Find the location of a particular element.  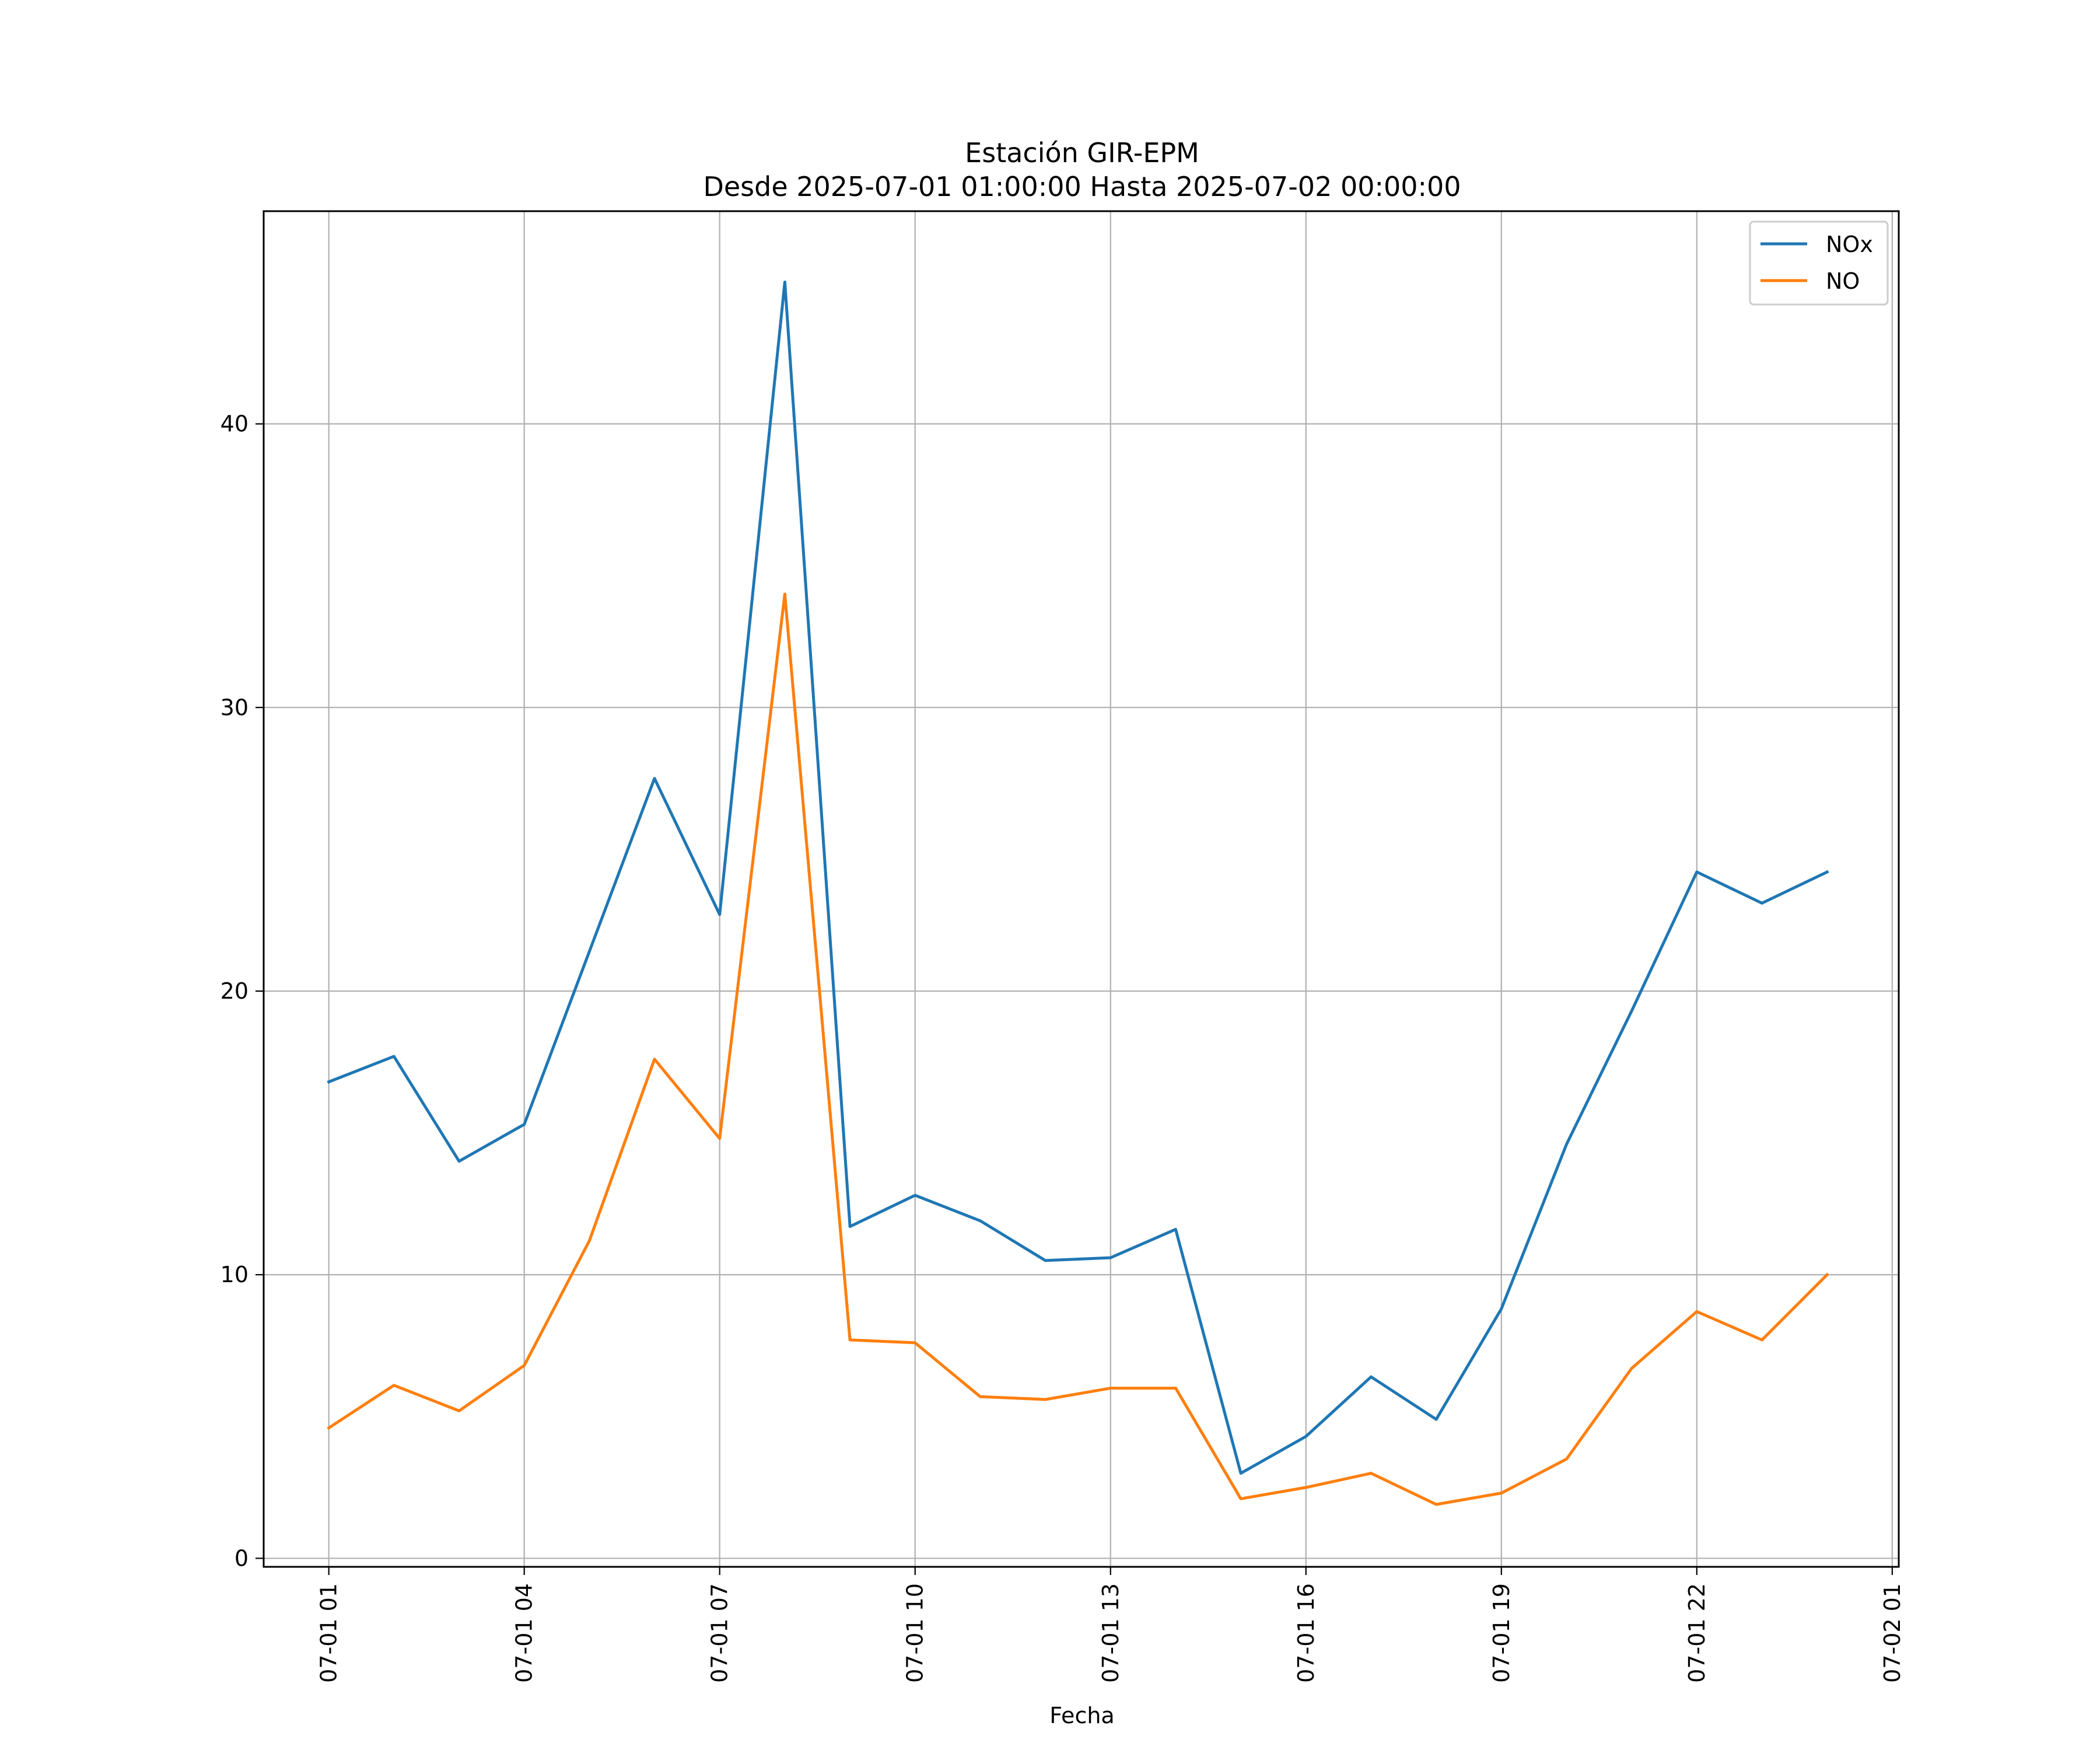

y-tick-label: 40 is located at coordinates (235, 424).